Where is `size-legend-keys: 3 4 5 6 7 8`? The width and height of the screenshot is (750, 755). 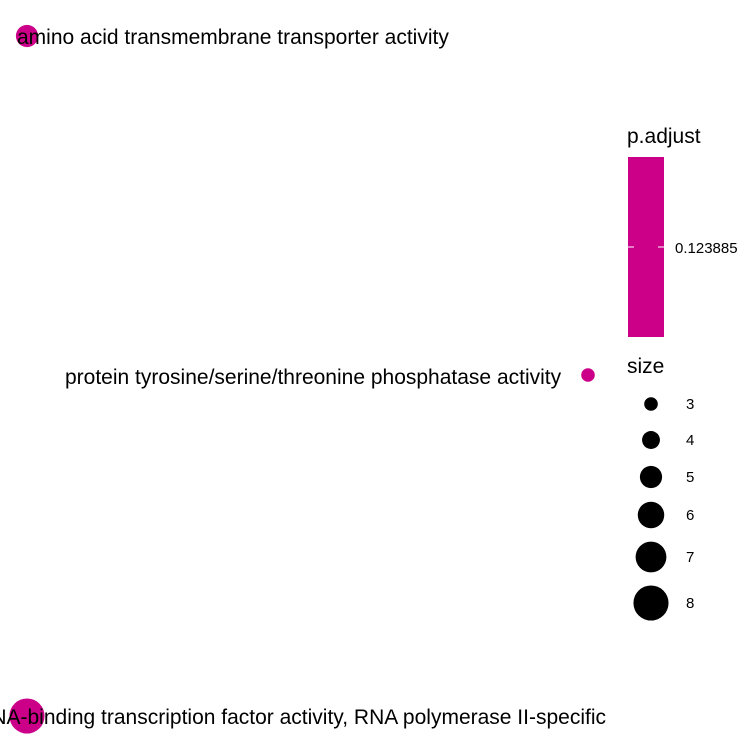
size-legend-keys: 3 4 5 6 7 8 is located at coordinates (663, 508).